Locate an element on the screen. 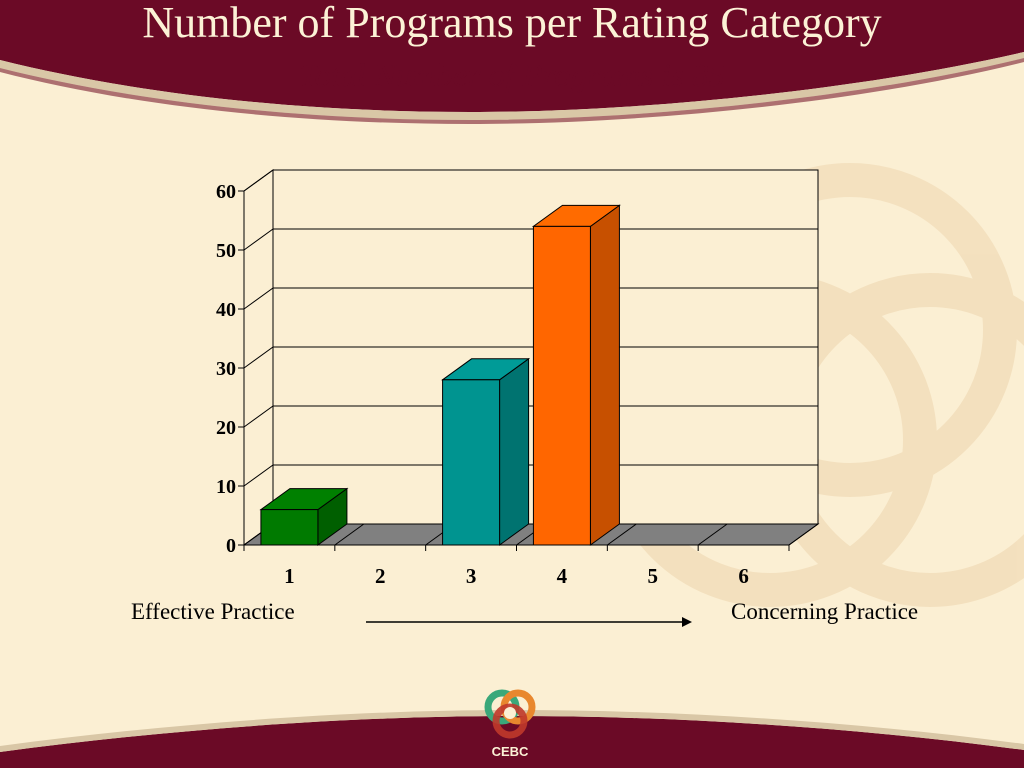 The width and height of the screenshot is (1024, 768). x-tick-label: 1 is located at coordinates (289, 576).